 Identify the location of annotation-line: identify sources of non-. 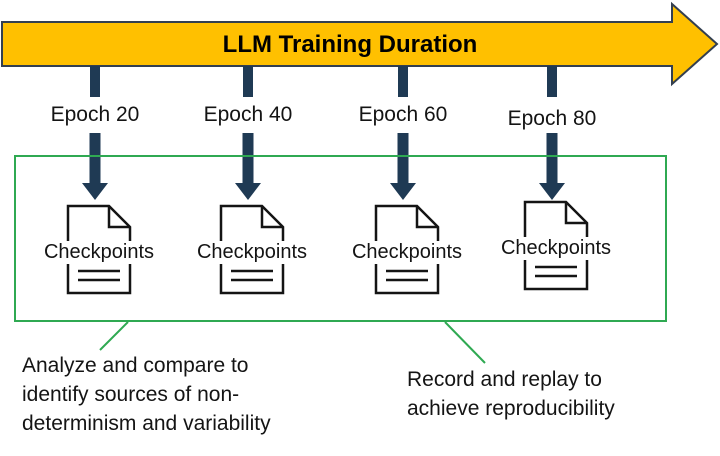
(131, 394).